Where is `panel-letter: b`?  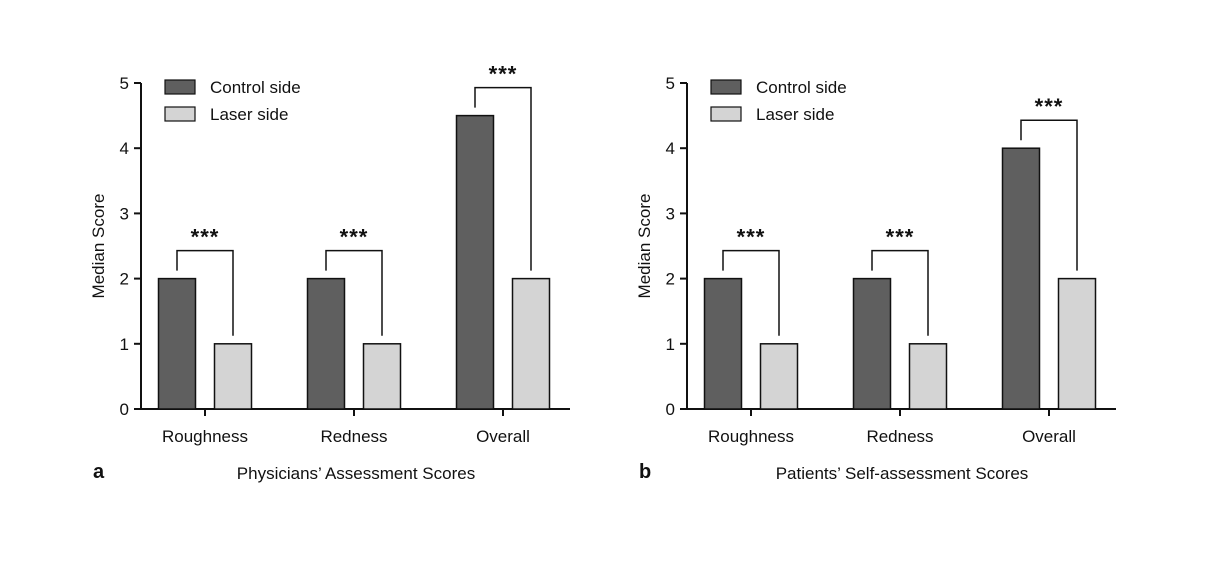
panel-letter: b is located at coordinates (645, 472).